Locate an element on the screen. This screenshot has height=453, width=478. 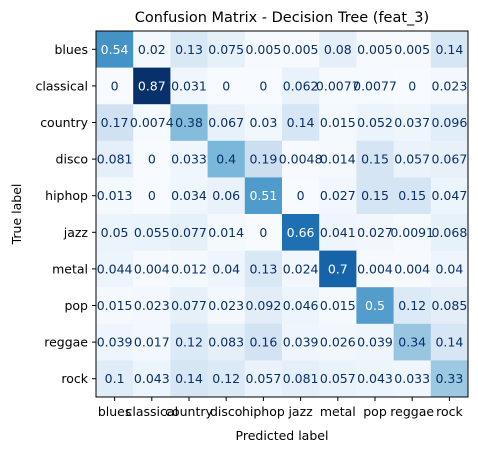
cell-value-label: 0.004 is located at coordinates (412, 268).